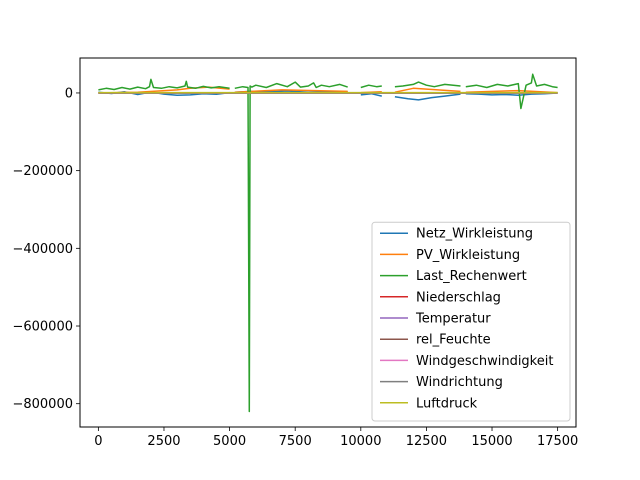 The image size is (640, 480). What do you see at coordinates (360, 441) in the screenshot?
I see `x-tick-label: 10000` at bounding box center [360, 441].